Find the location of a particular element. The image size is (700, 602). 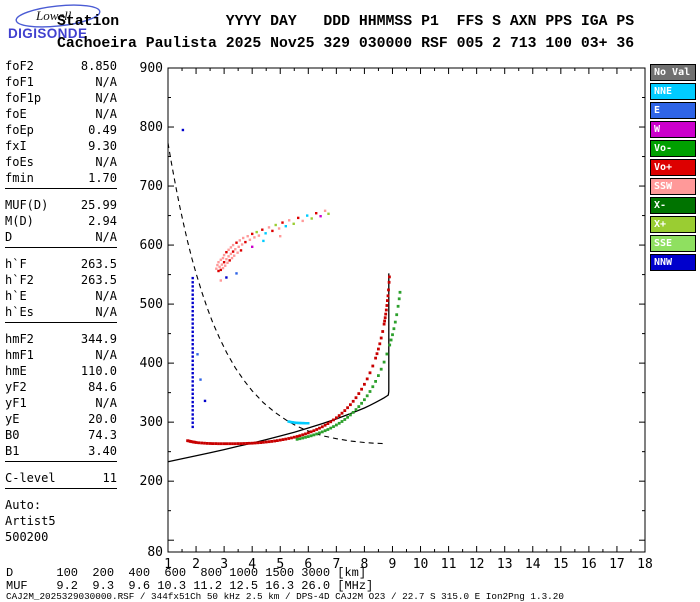

param-label: M(D) is located at coordinates (19, 221).